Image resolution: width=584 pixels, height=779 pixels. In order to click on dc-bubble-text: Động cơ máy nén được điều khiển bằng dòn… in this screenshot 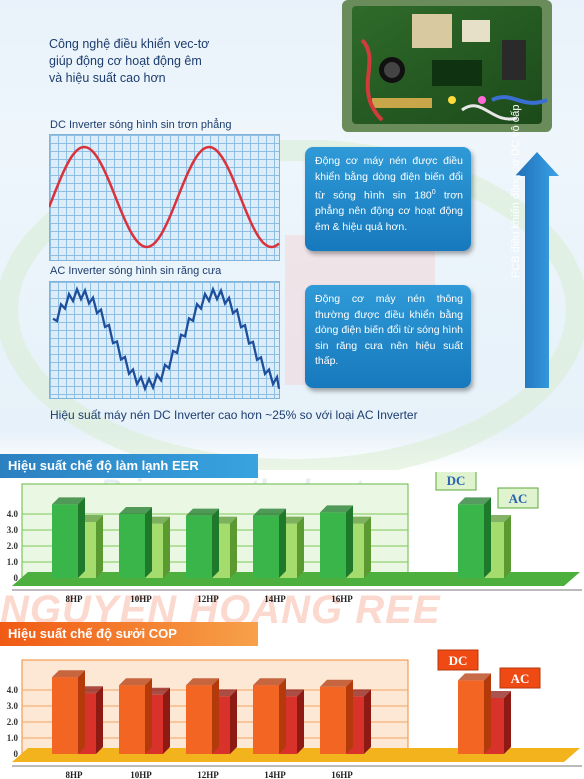, I will do `click(389, 178)`.